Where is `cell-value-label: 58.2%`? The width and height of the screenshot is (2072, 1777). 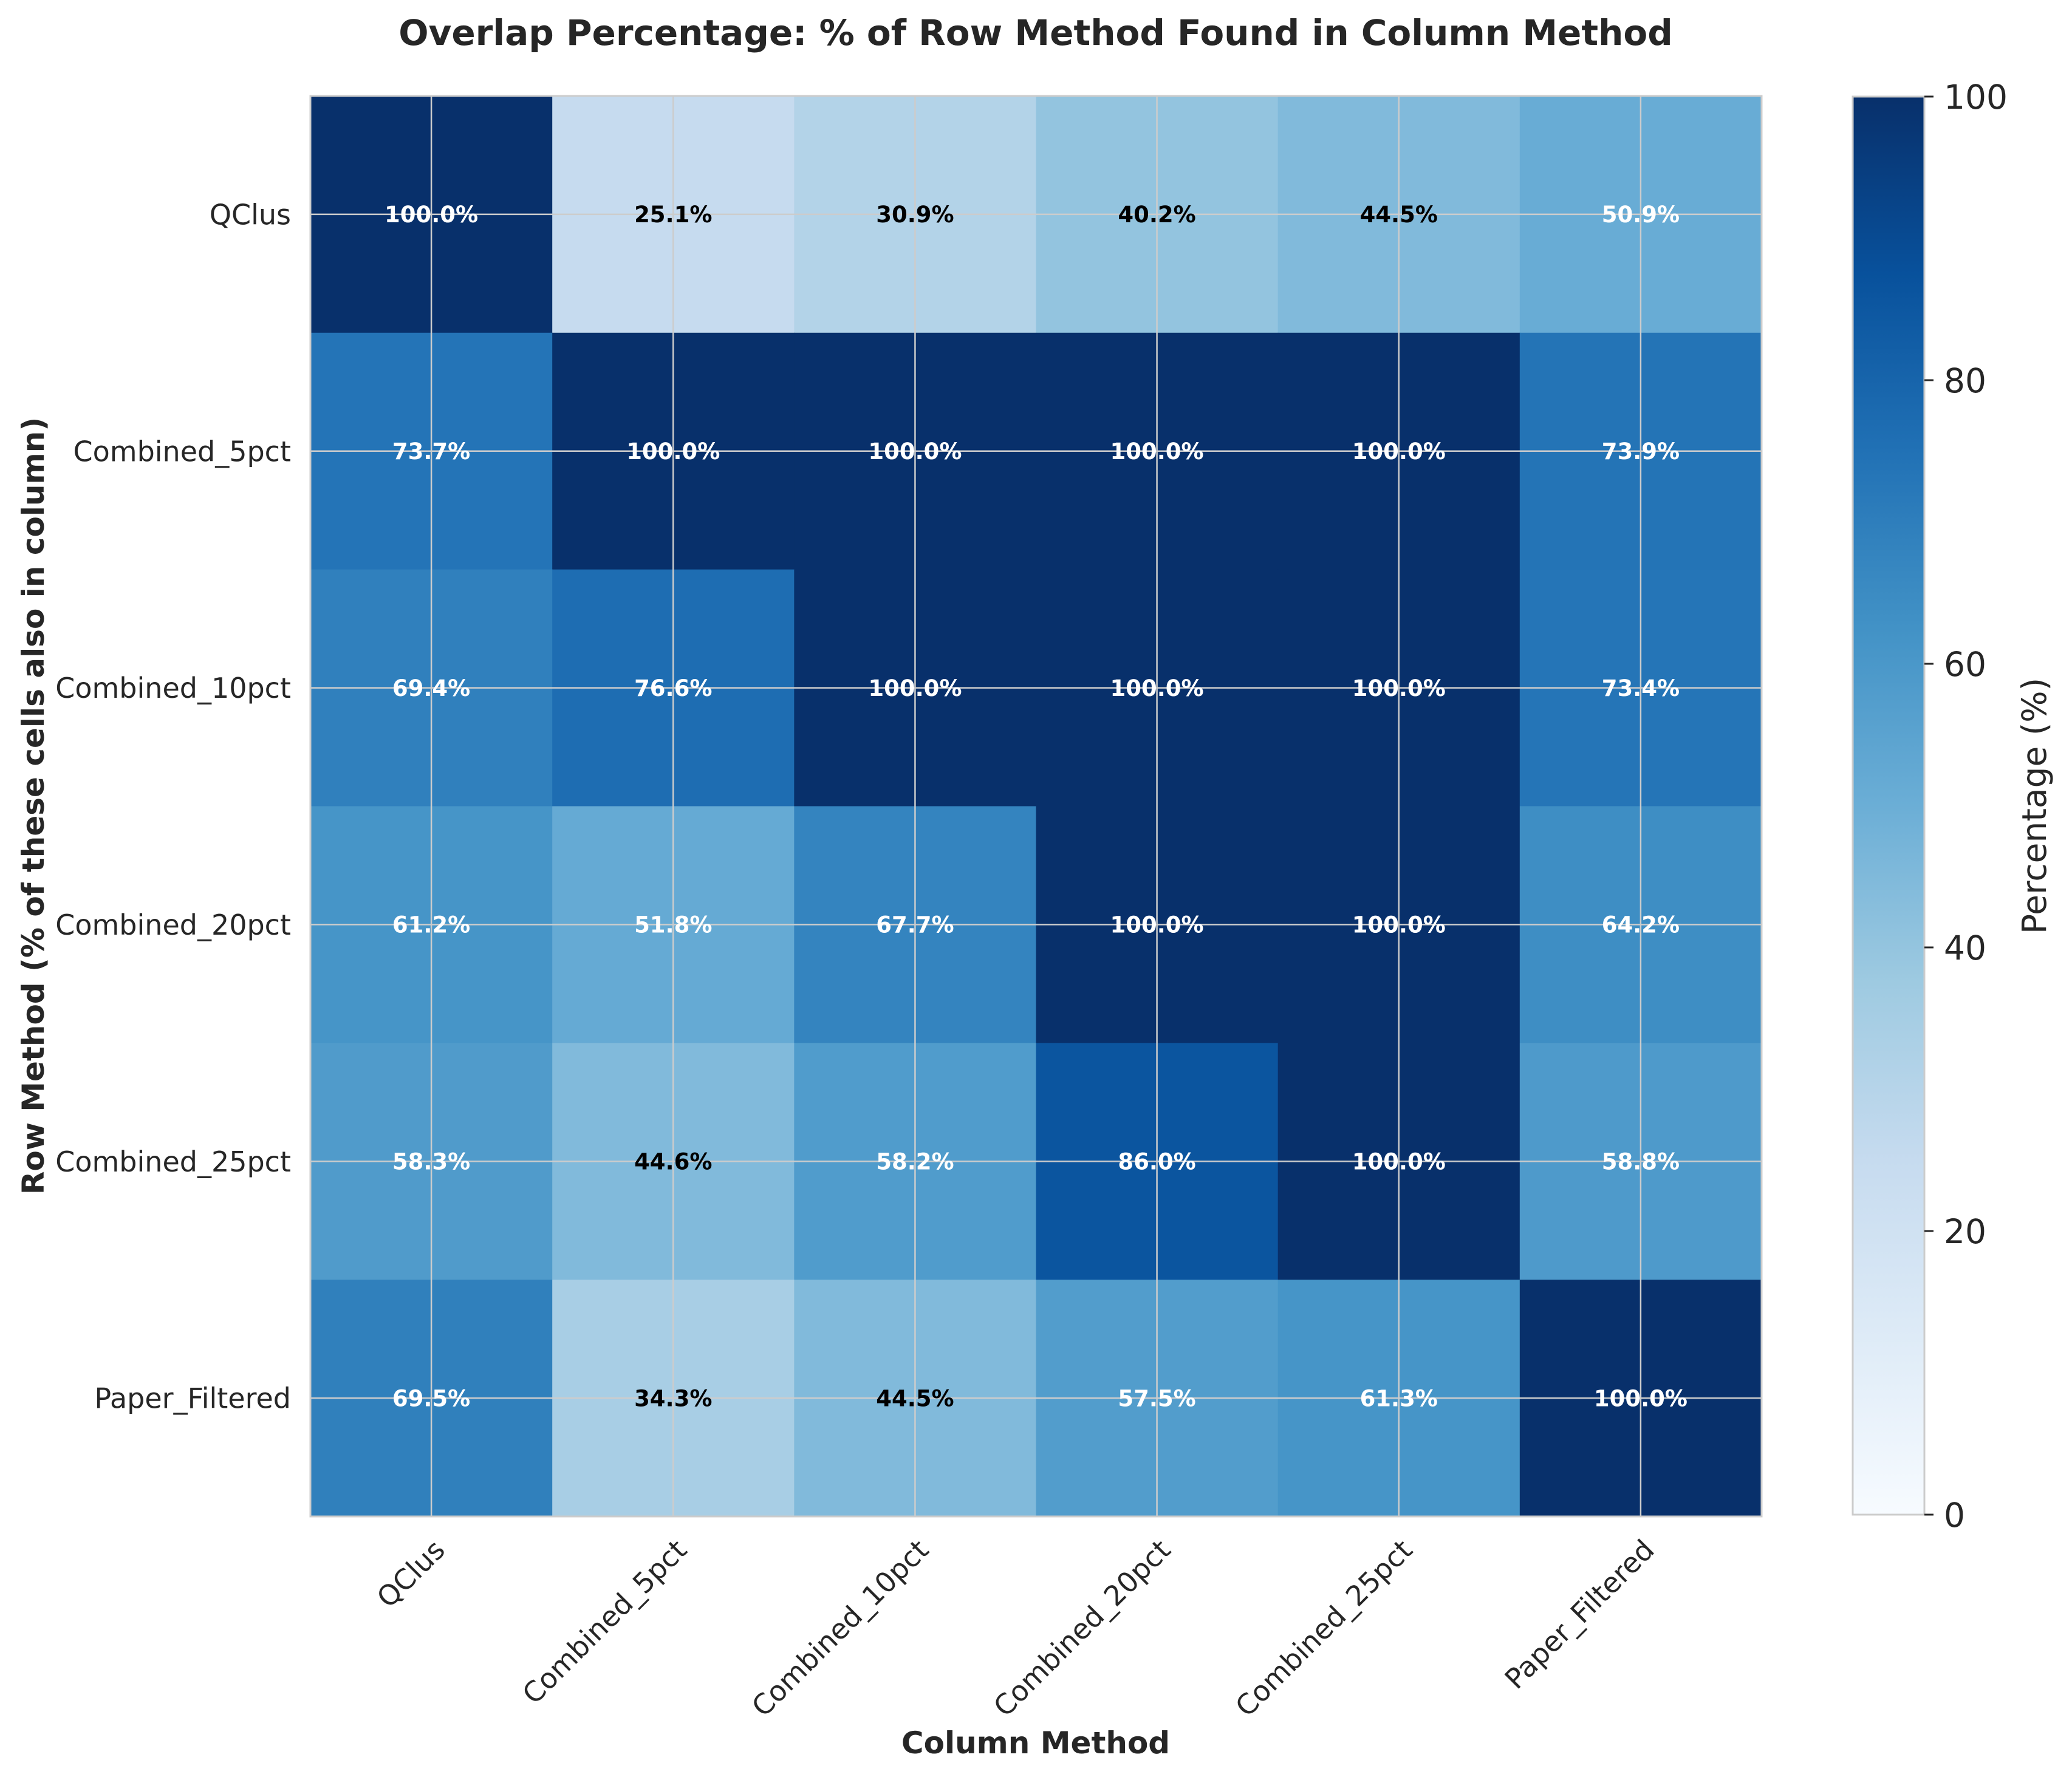
cell-value-label: 58.2% is located at coordinates (915, 1162).